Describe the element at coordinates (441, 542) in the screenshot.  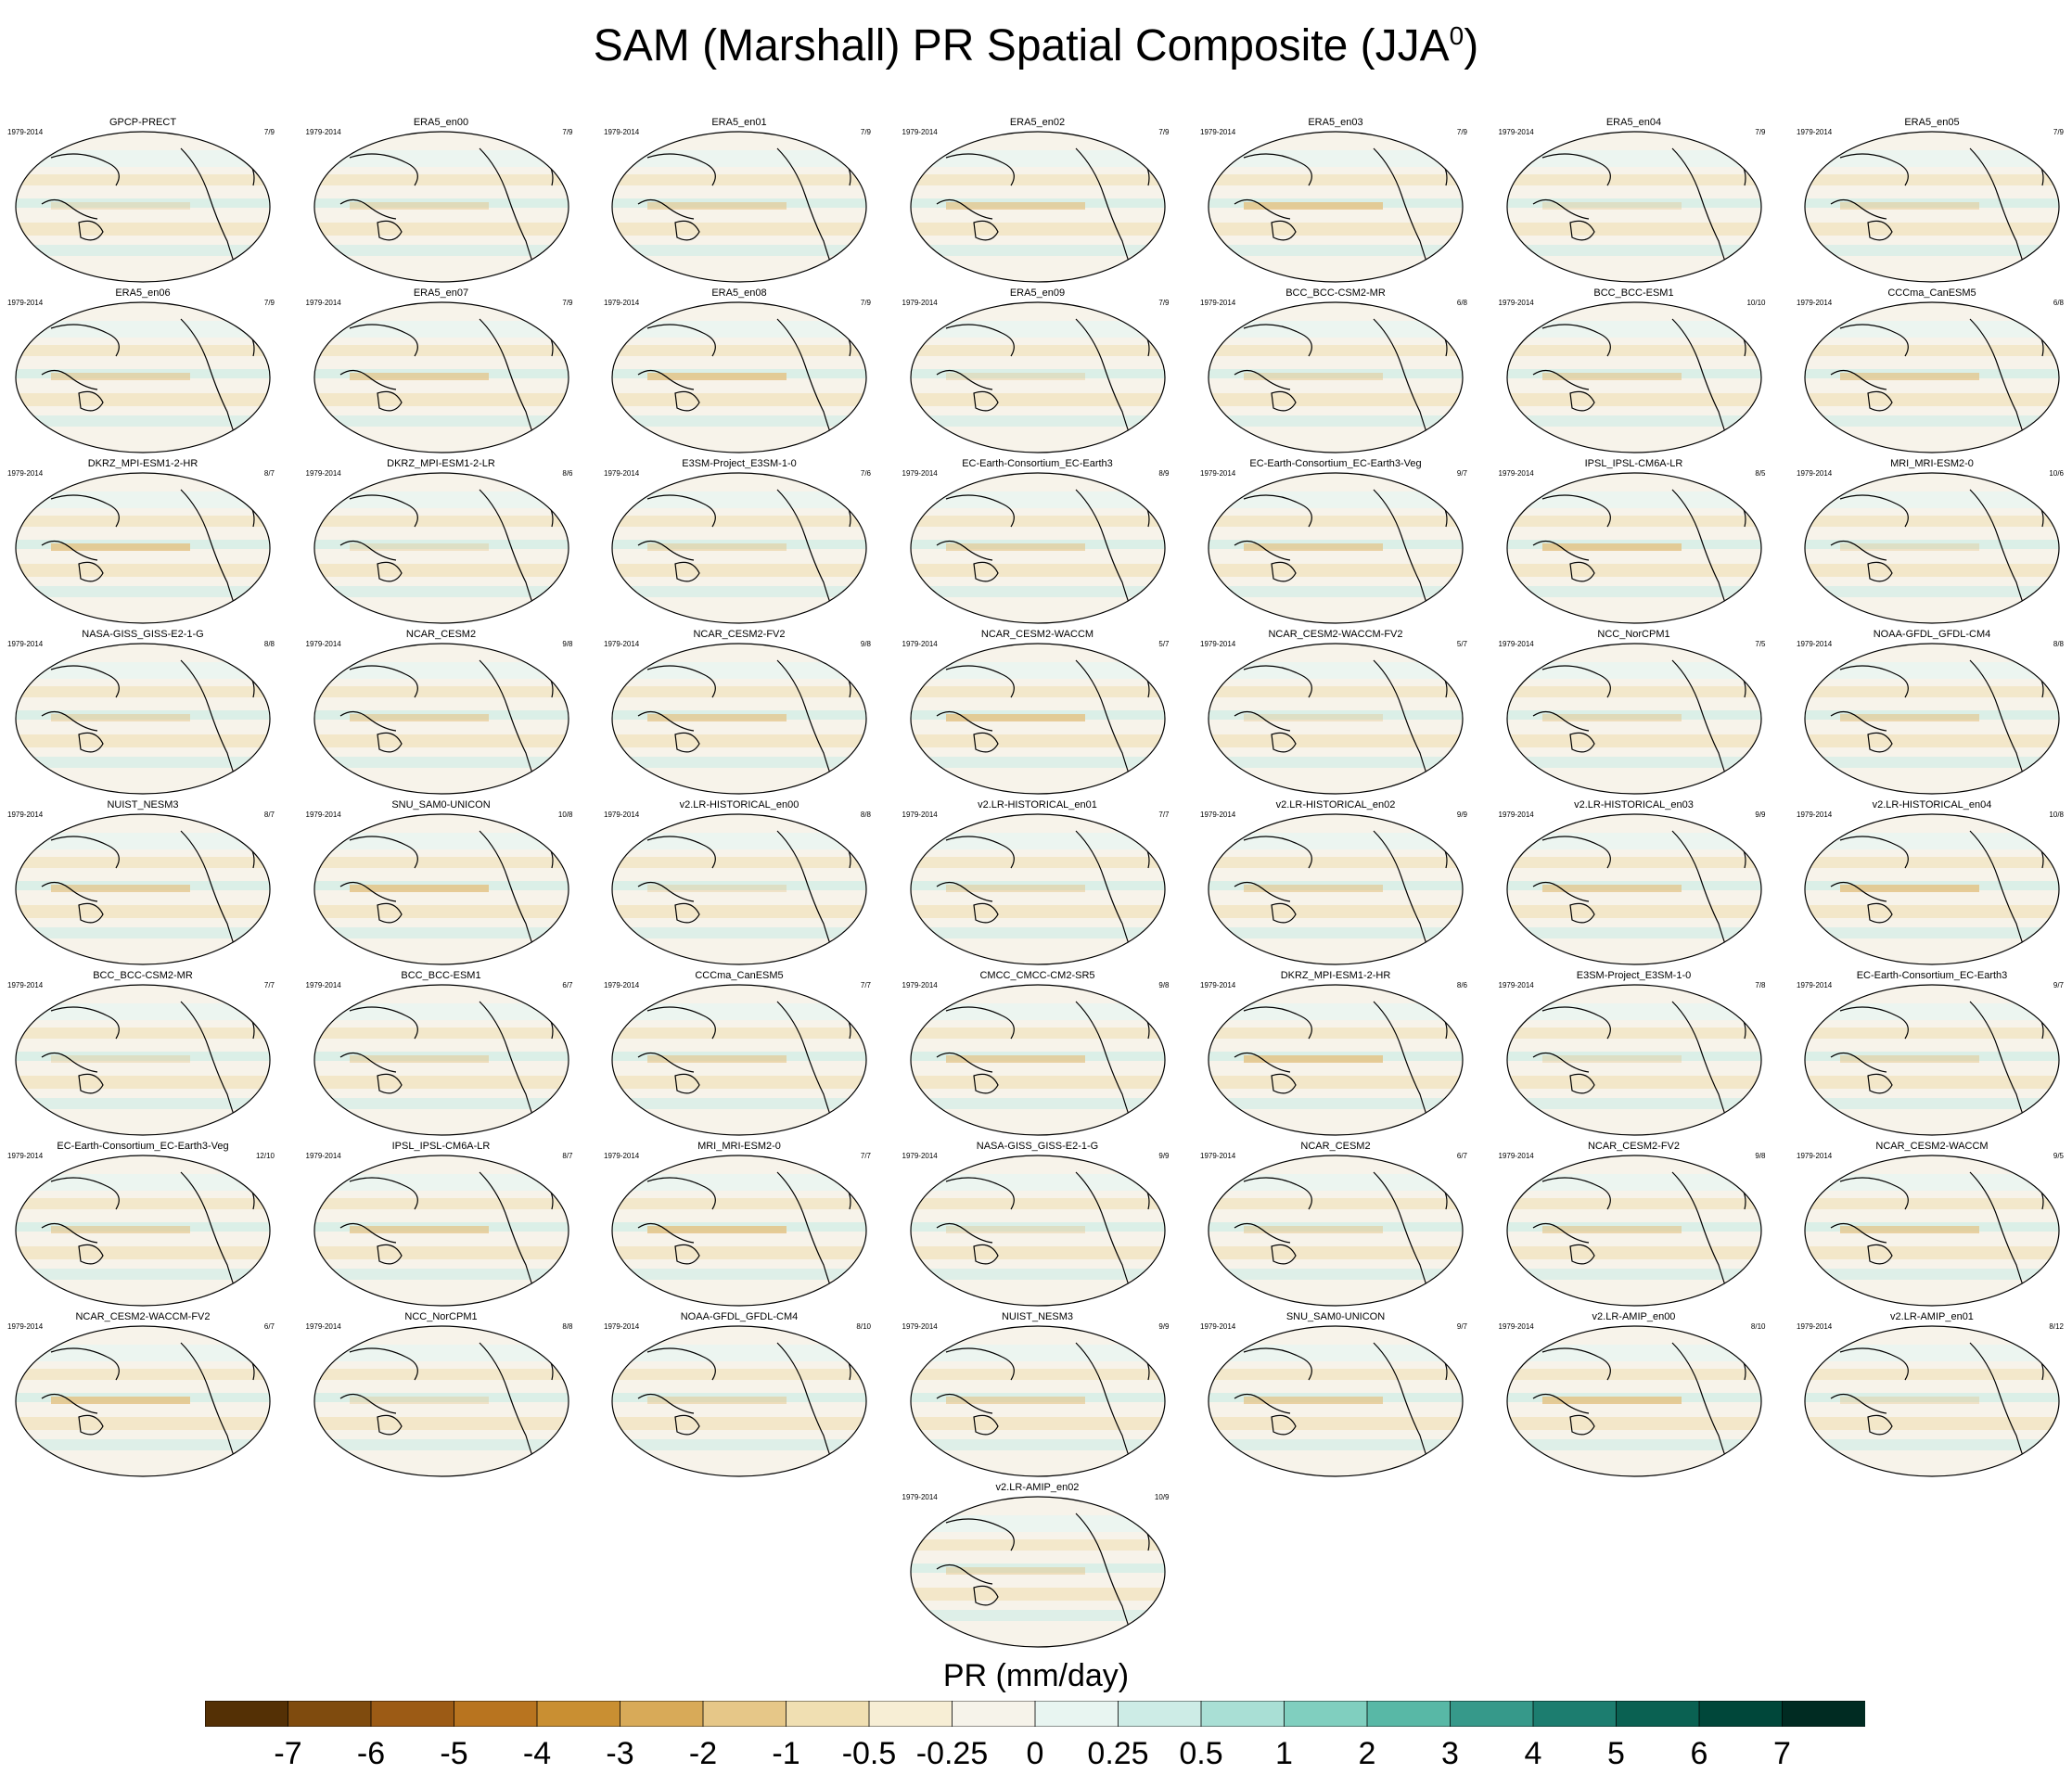
I see `map-panel: DKRZ_MPI-ESM1-2-LR 1979-2014 8/6` at that location.